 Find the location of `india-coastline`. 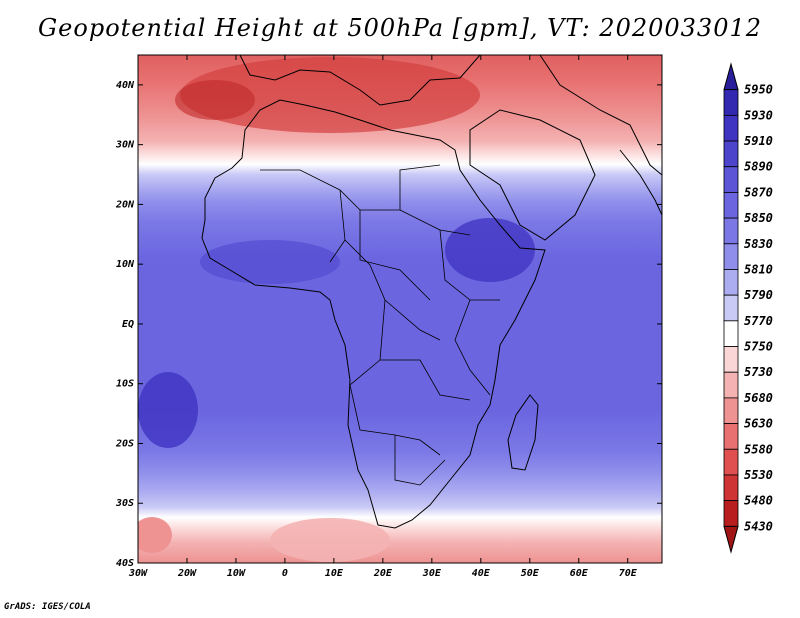

india-coastline is located at coordinates (640, 182).